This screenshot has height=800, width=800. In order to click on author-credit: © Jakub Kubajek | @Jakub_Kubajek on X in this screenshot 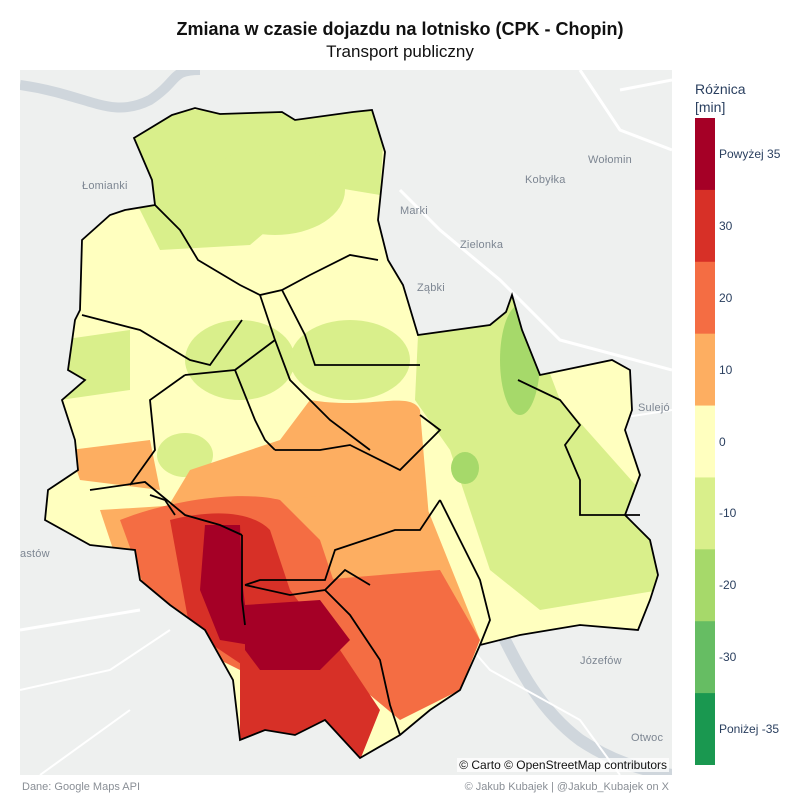, I will do `click(566, 787)`.